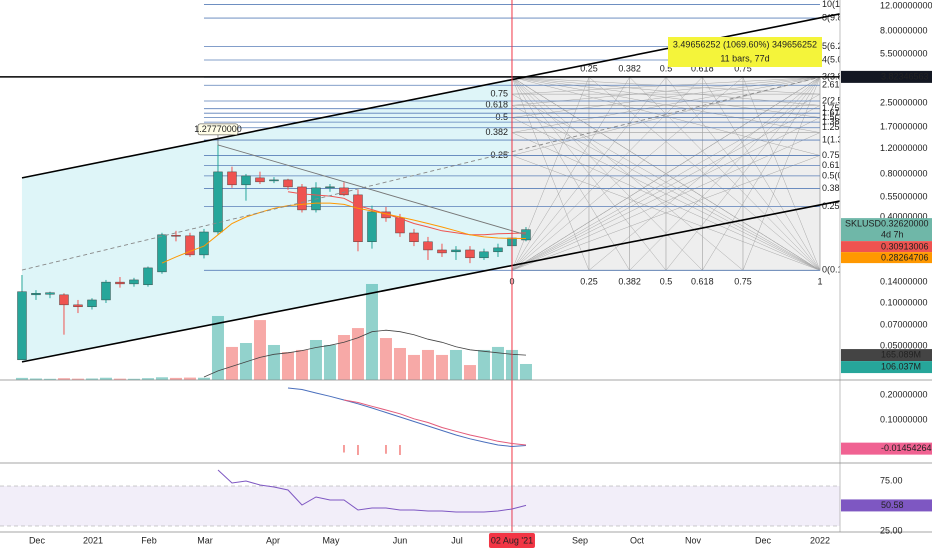  I want to click on gann-label-bottom: 0.5, so click(666, 282).